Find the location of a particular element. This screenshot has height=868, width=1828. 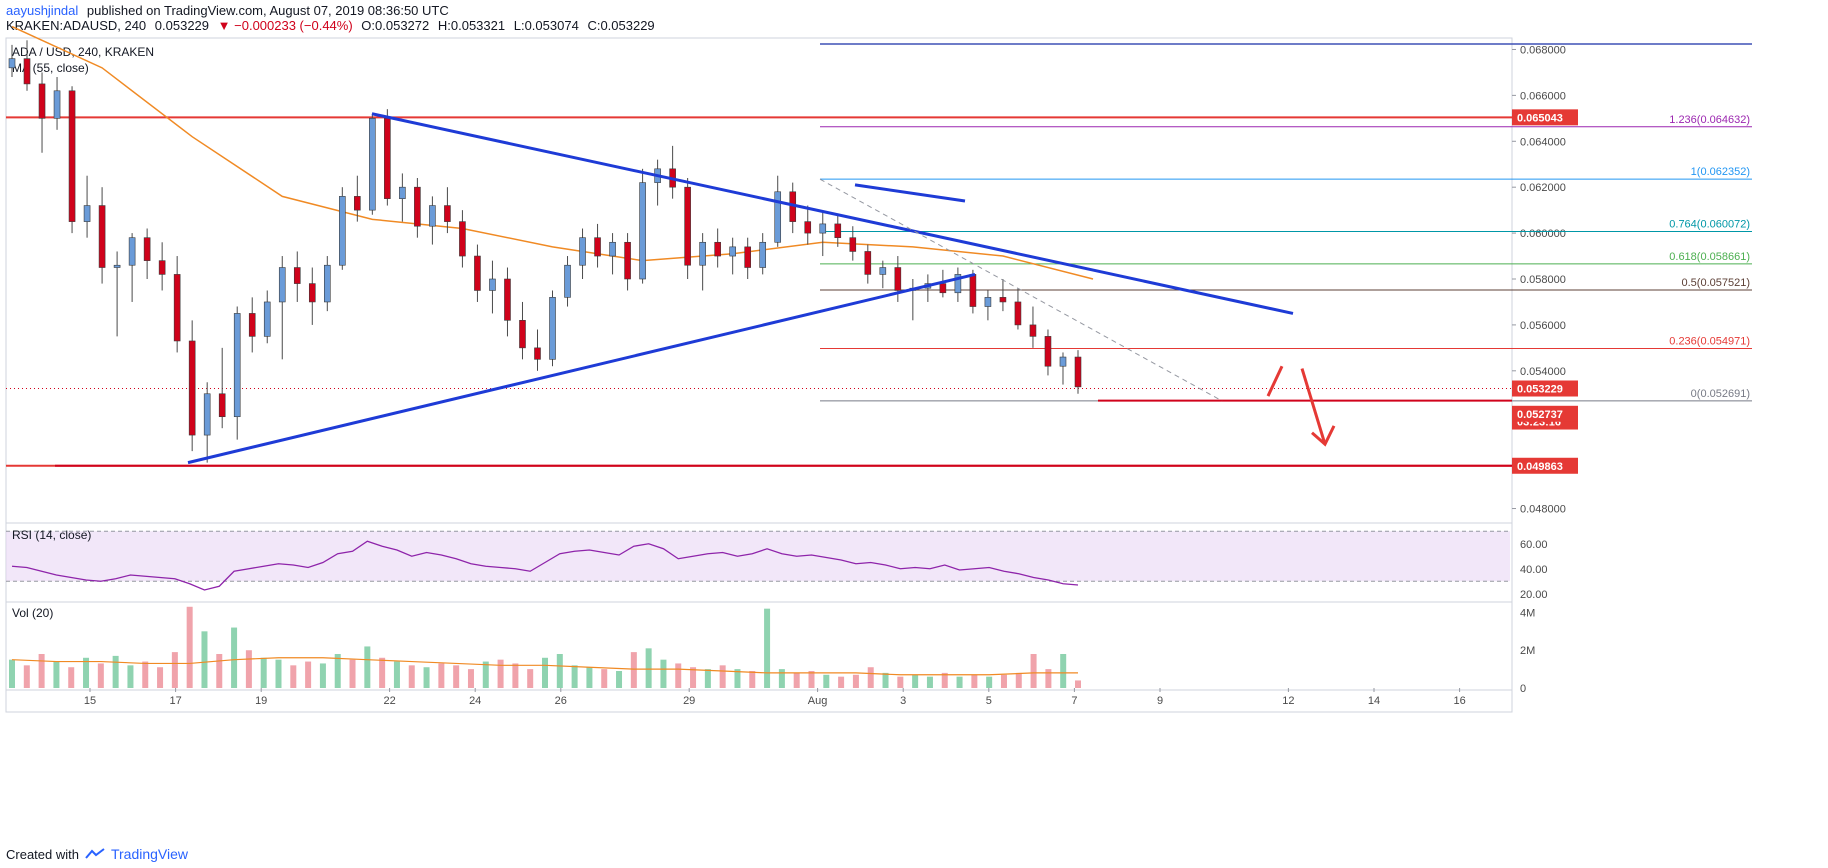

fib-level-label: 0(0.052691) is located at coordinates (1720, 394).